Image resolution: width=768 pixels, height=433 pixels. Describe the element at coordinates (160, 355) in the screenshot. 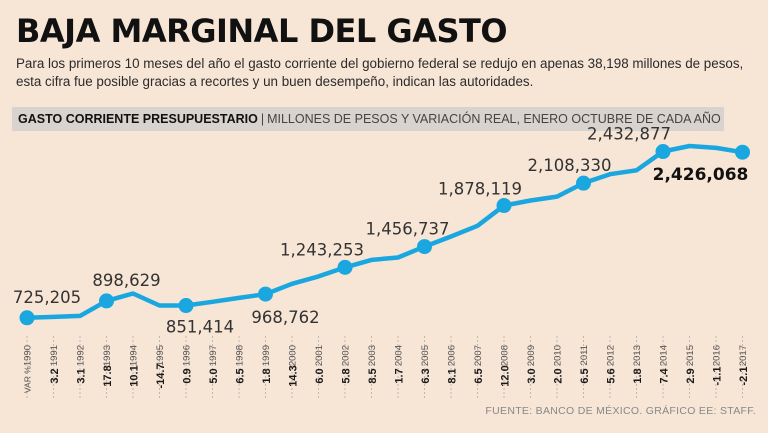

I see `year-tick-1995: 1995` at that location.